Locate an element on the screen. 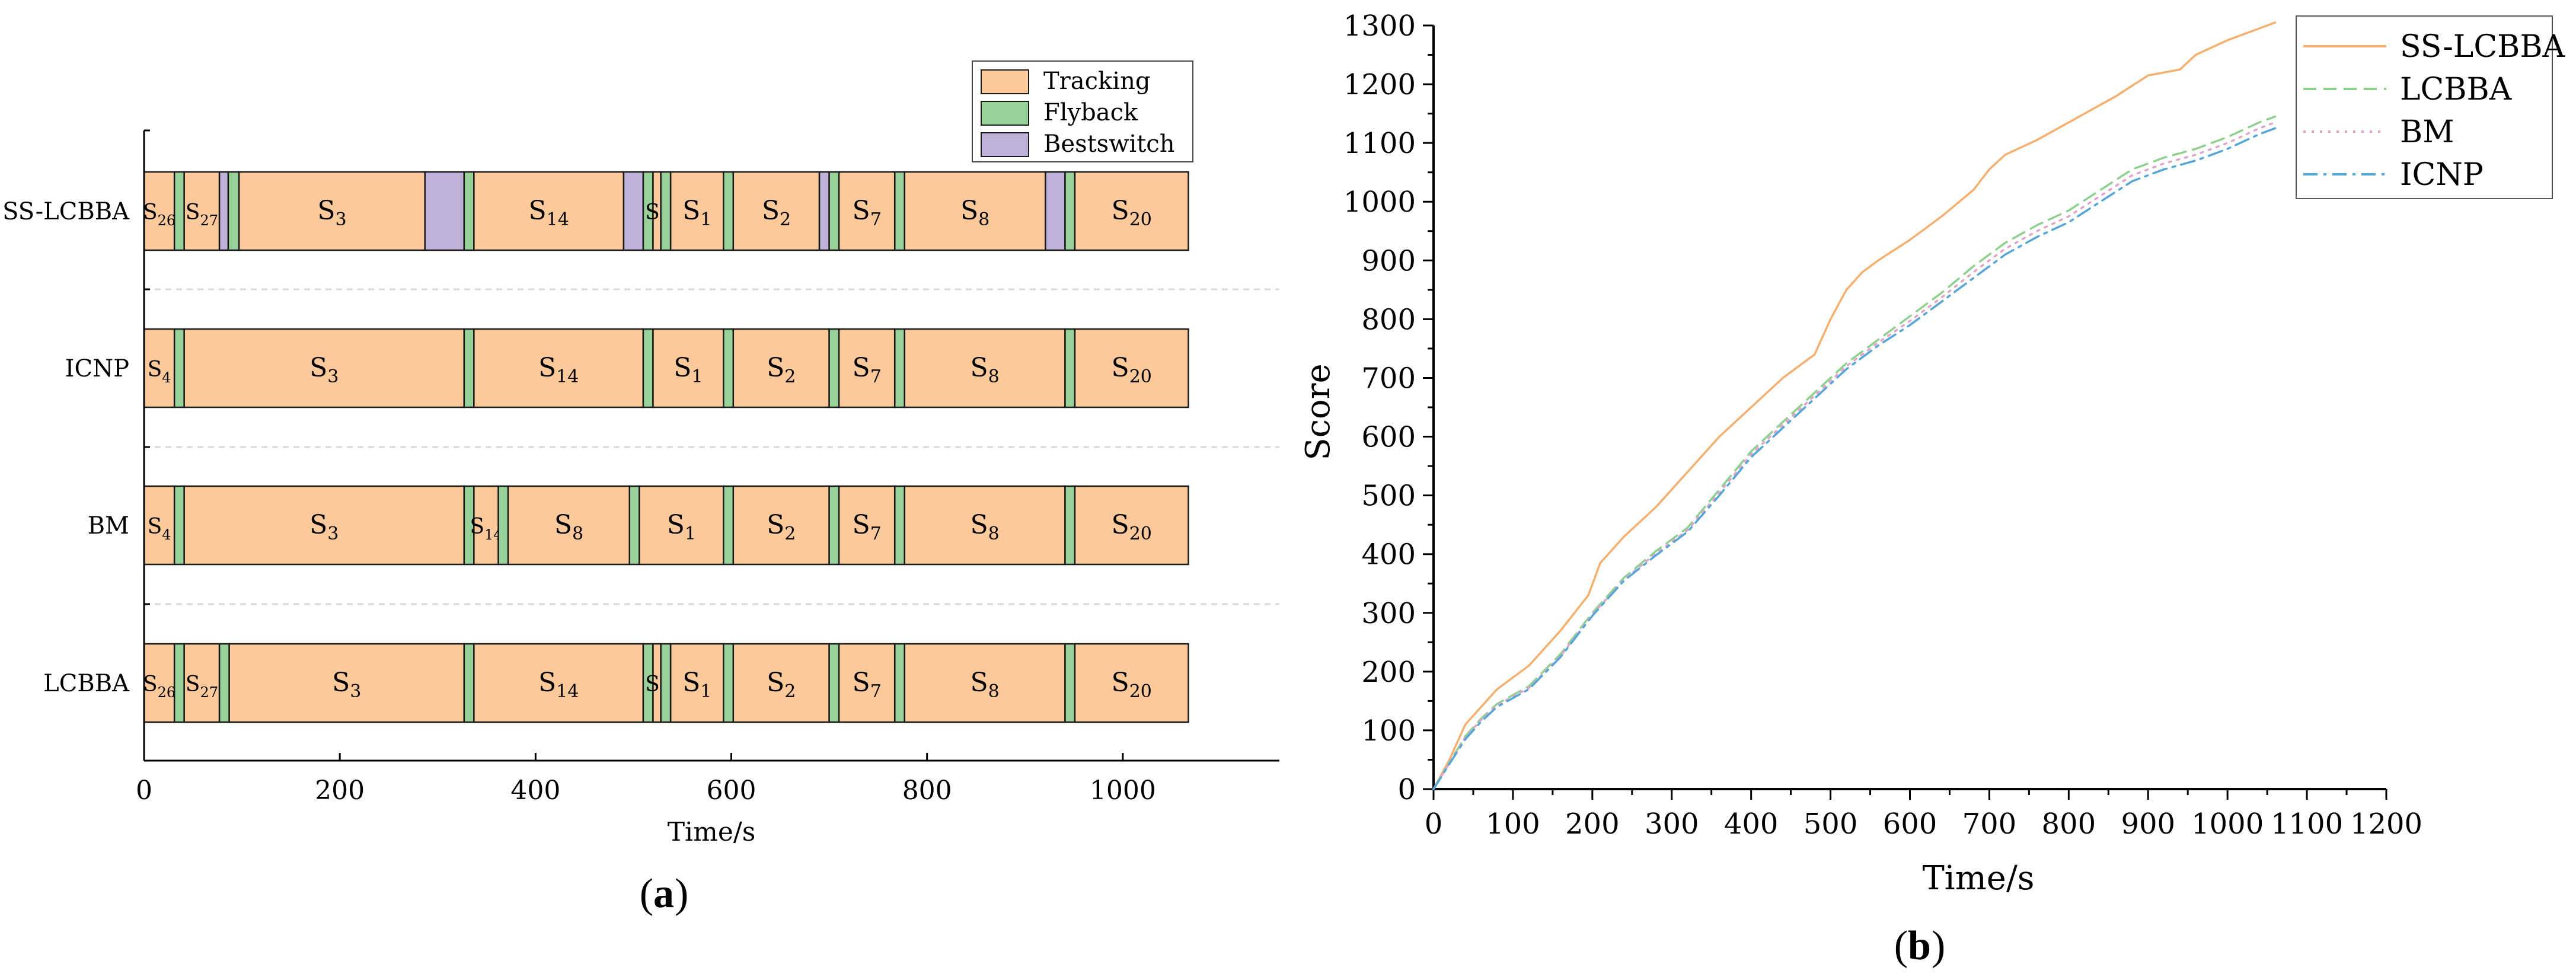 The image size is (2576, 980). line-x-tick-label: 200 is located at coordinates (1592, 824).